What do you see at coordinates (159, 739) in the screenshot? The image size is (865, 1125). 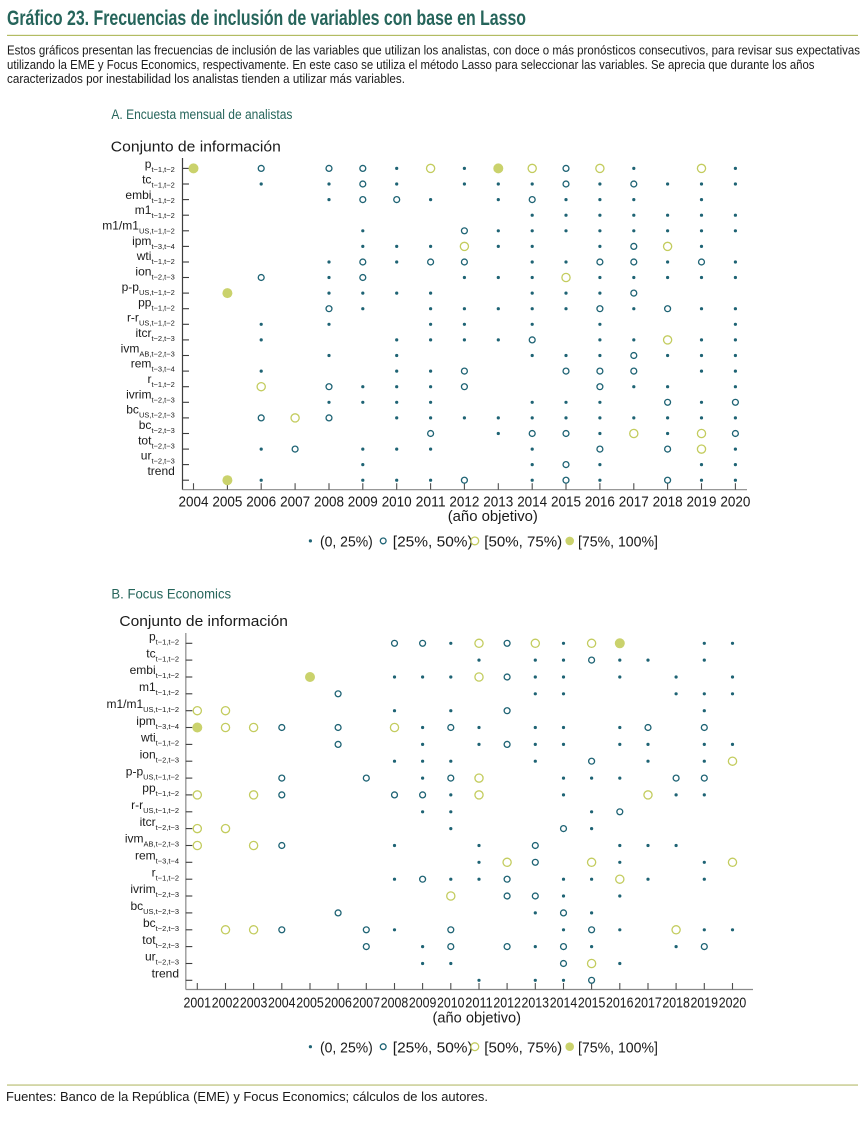 I see `svg-text: wtit−1,t−2` at bounding box center [159, 739].